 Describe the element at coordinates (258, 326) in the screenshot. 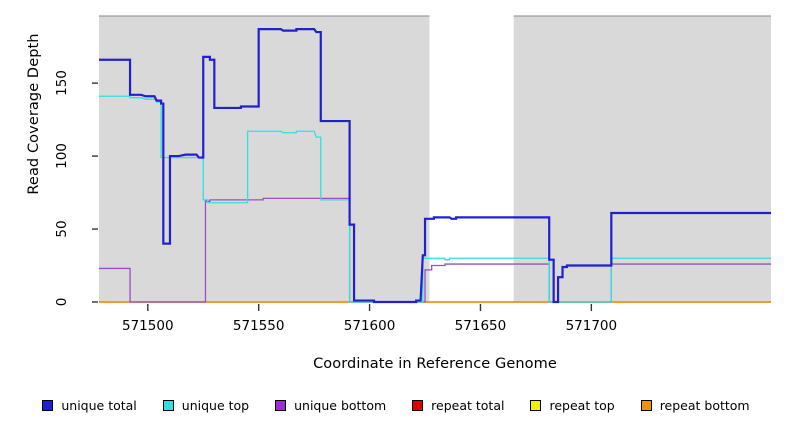

I see `x-tick-label: 571550` at that location.